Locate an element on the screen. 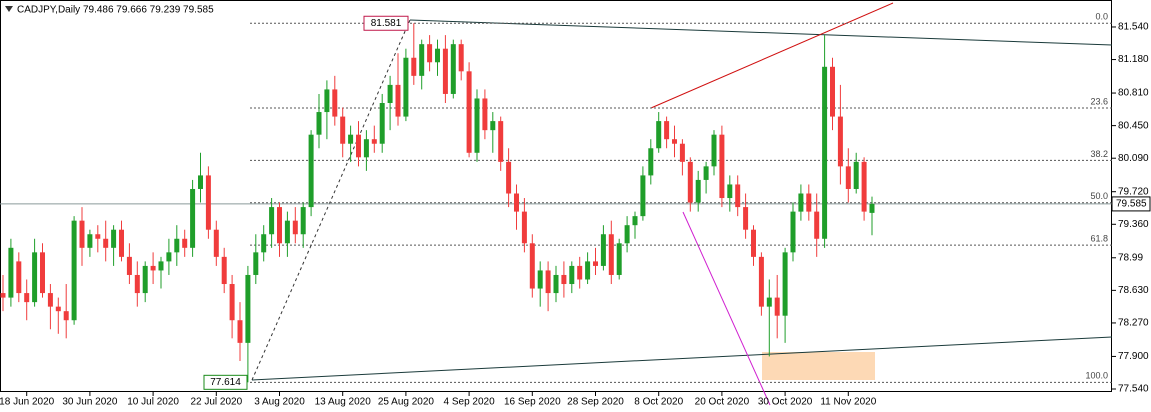 This screenshot has height=412, width=1151. x-tick-label: 13 Aug 2020 is located at coordinates (343, 402).